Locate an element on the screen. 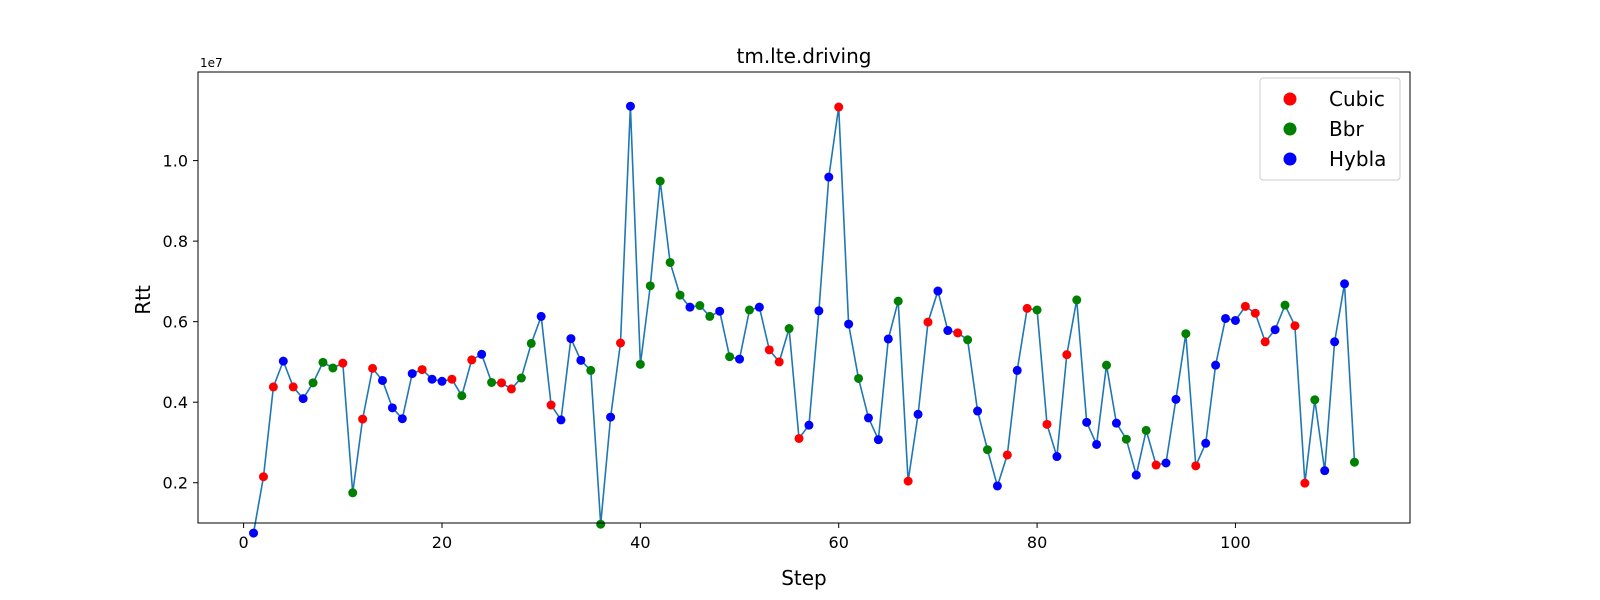  legend-marker-cubic is located at coordinates (1290, 99).